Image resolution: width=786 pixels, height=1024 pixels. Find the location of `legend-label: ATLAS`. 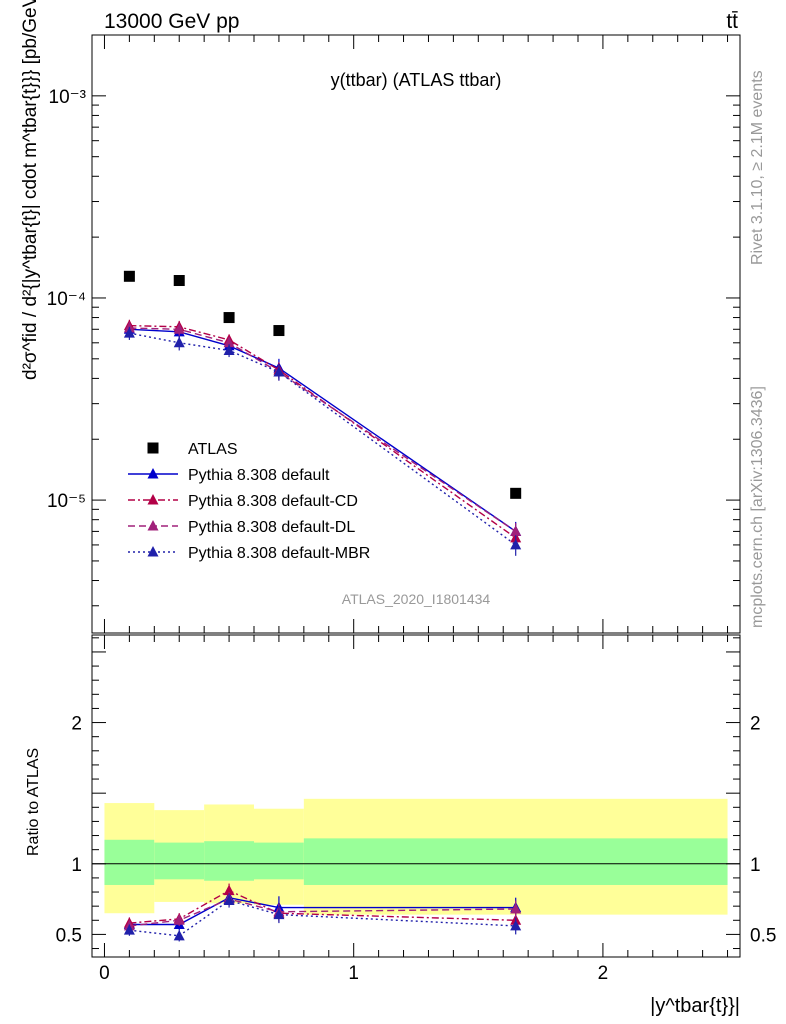

legend-label: ATLAS is located at coordinates (213, 449).